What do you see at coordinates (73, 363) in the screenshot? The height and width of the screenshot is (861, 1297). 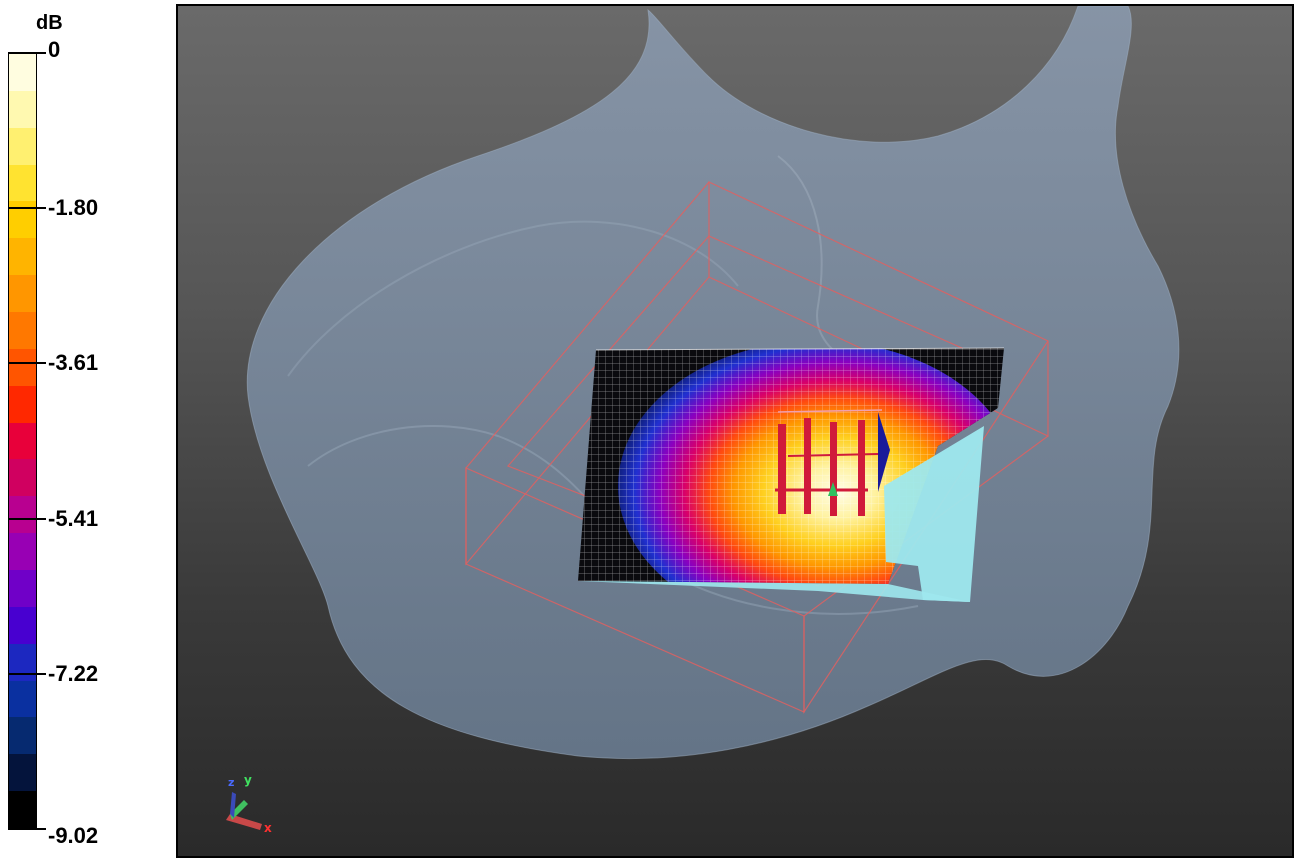 I see `legend-tick-label: -3.61` at bounding box center [73, 363].